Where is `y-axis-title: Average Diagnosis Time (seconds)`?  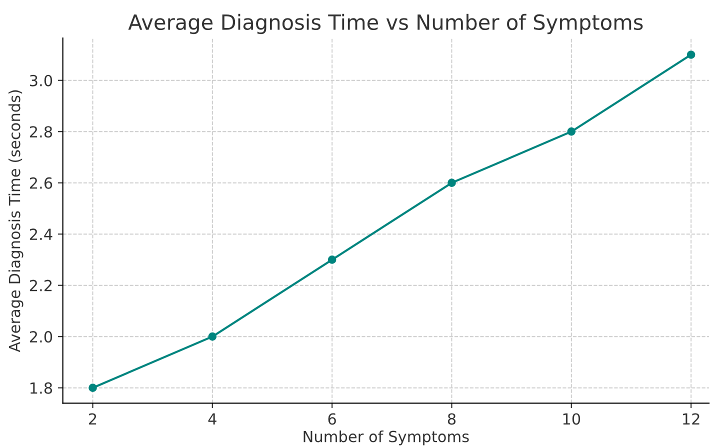
y-axis-title: Average Diagnosis Time (seconds) is located at coordinates (16, 221).